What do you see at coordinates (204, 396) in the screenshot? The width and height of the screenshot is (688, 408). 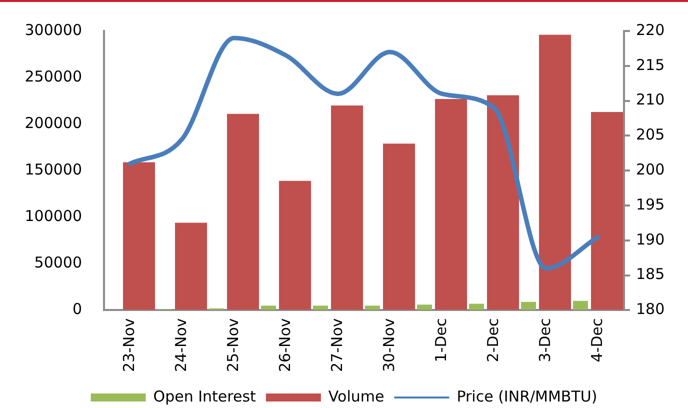 I see `legend-label: Open Interest` at bounding box center [204, 396].